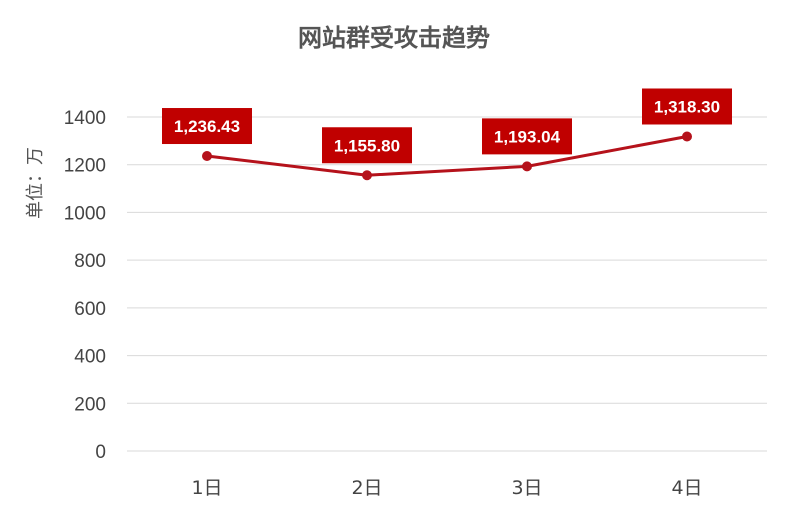  What do you see at coordinates (85, 118) in the screenshot?
I see `y-tick-label: 1400` at bounding box center [85, 118].